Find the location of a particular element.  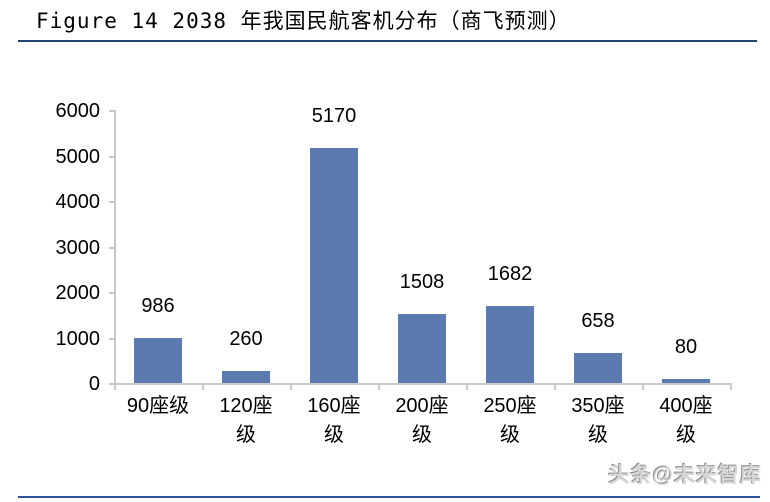

x-axis-category-label: 200座 级 is located at coordinates (422, 420).